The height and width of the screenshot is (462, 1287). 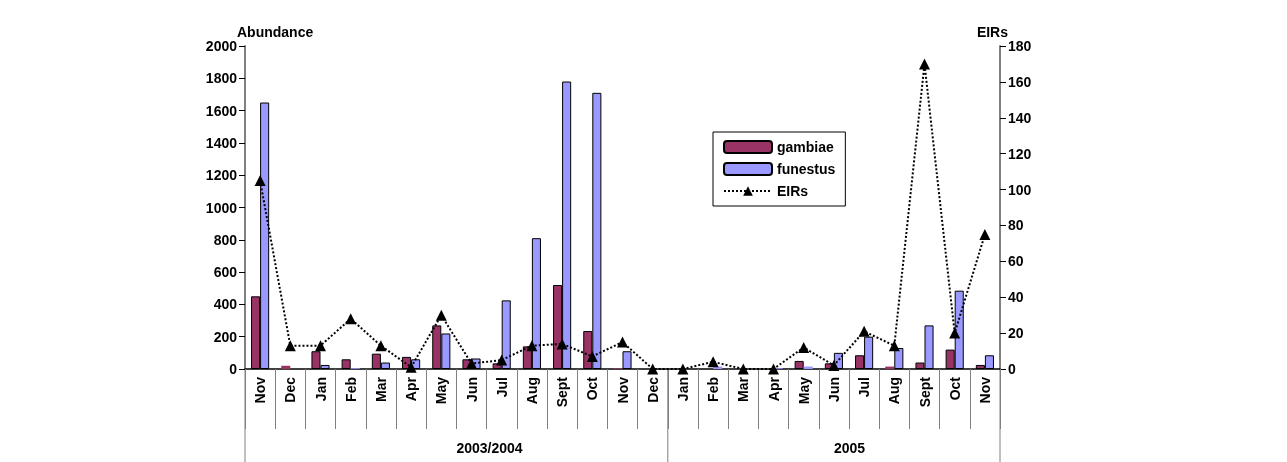 What do you see at coordinates (806, 169) in the screenshot?
I see `legend-label: funestus` at bounding box center [806, 169].